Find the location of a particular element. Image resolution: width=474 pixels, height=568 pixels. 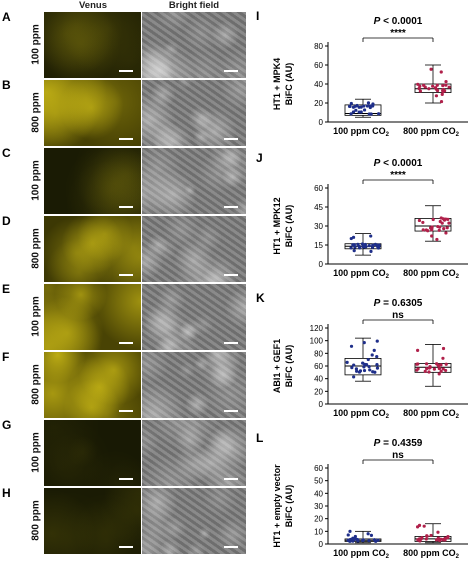

y-axis-label: HT1 + MPK4 is located at coordinates (277, 84).